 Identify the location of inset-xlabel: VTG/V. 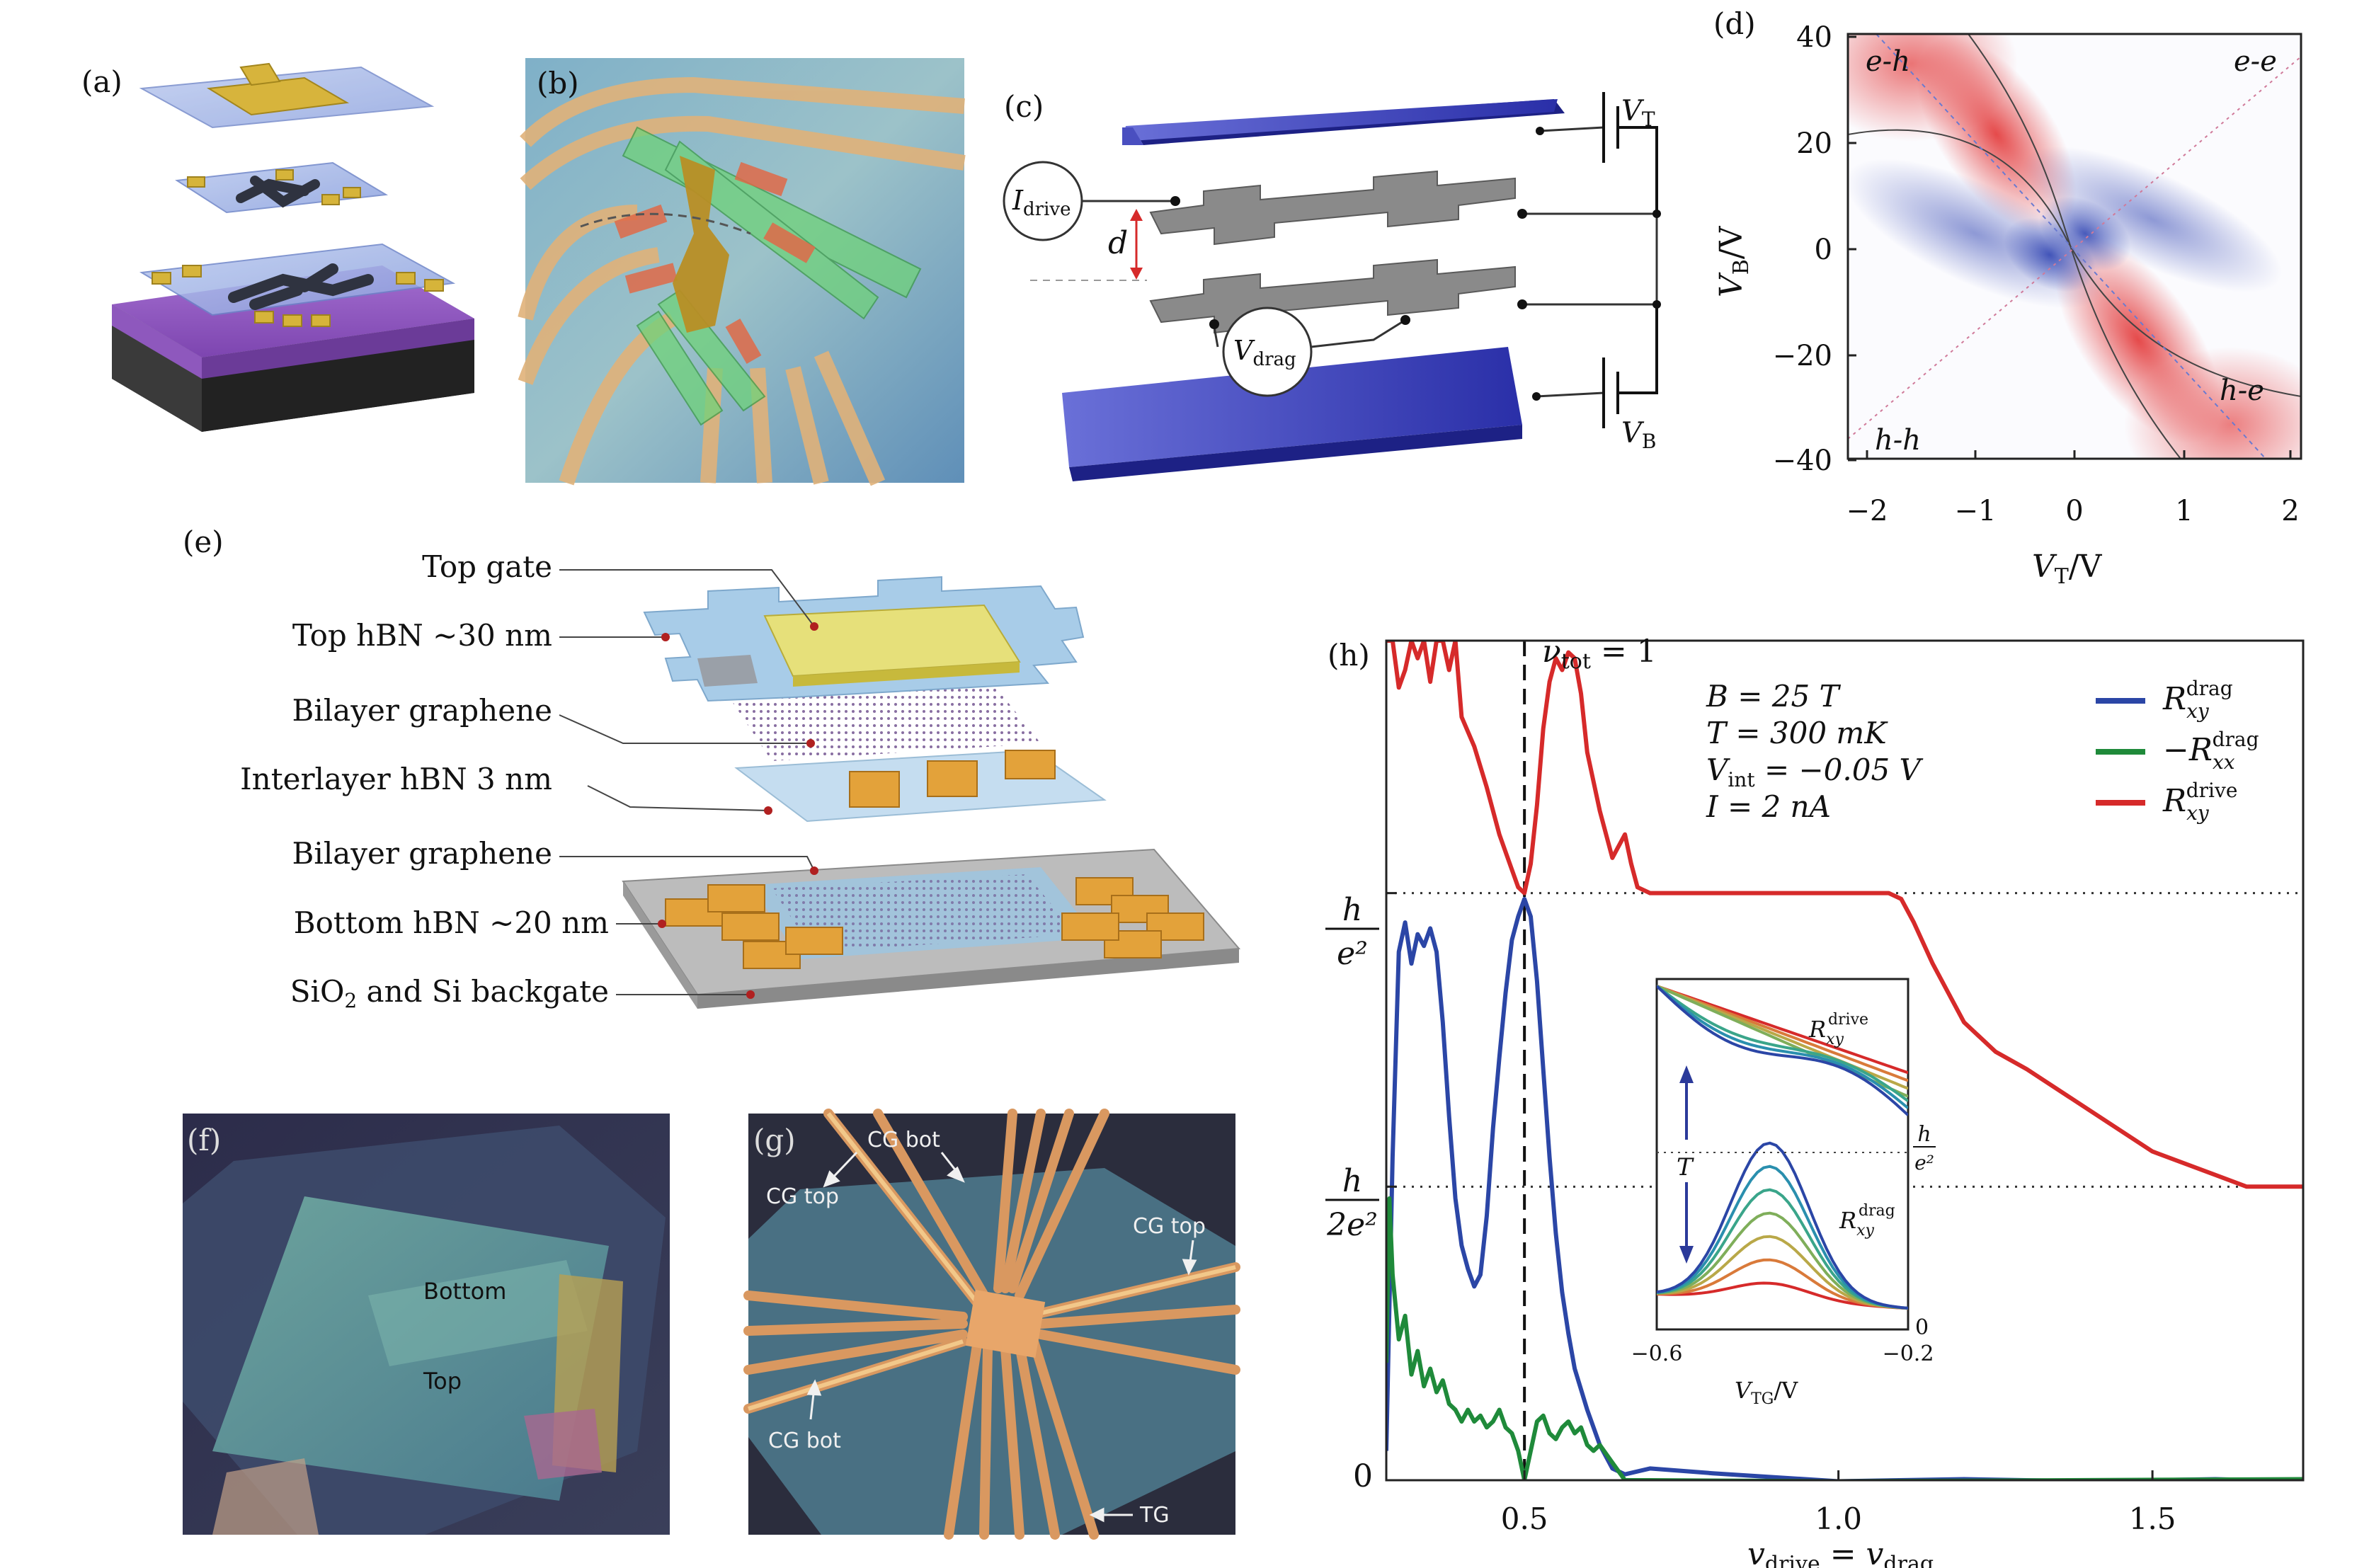
(1766, 1392).